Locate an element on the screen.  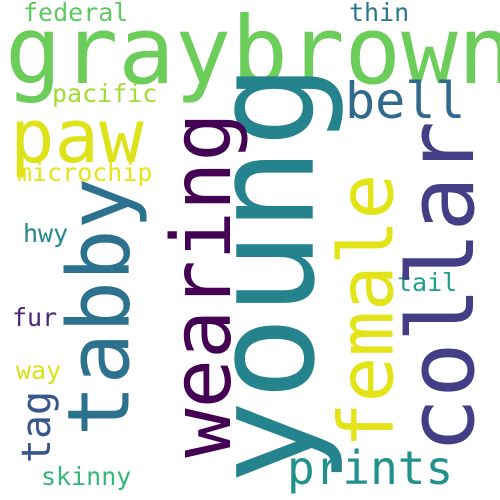
word-hwy: hwy is located at coordinates (46, 233).